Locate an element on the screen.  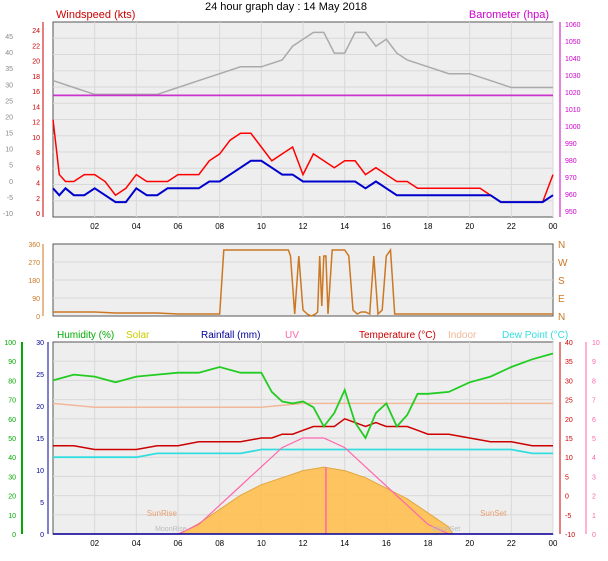
humidity-tick-label: 50 is located at coordinates (12, 439).